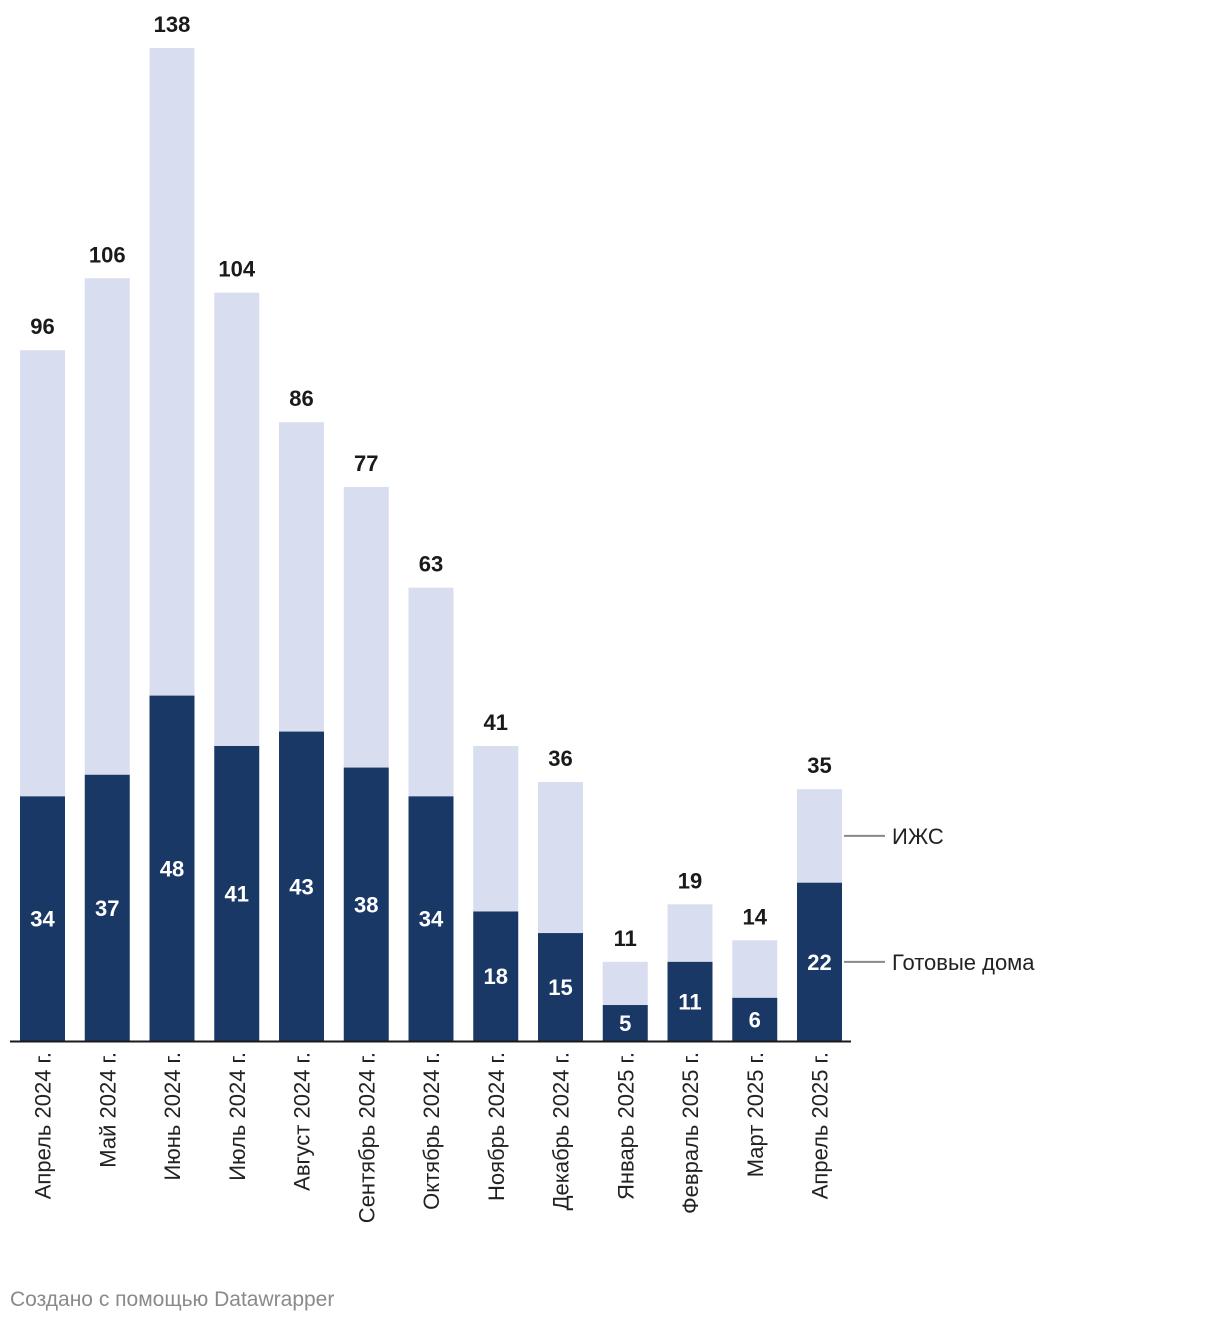 The width and height of the screenshot is (1220, 1329). I want to click on bar-value-label: 43, so click(301, 886).